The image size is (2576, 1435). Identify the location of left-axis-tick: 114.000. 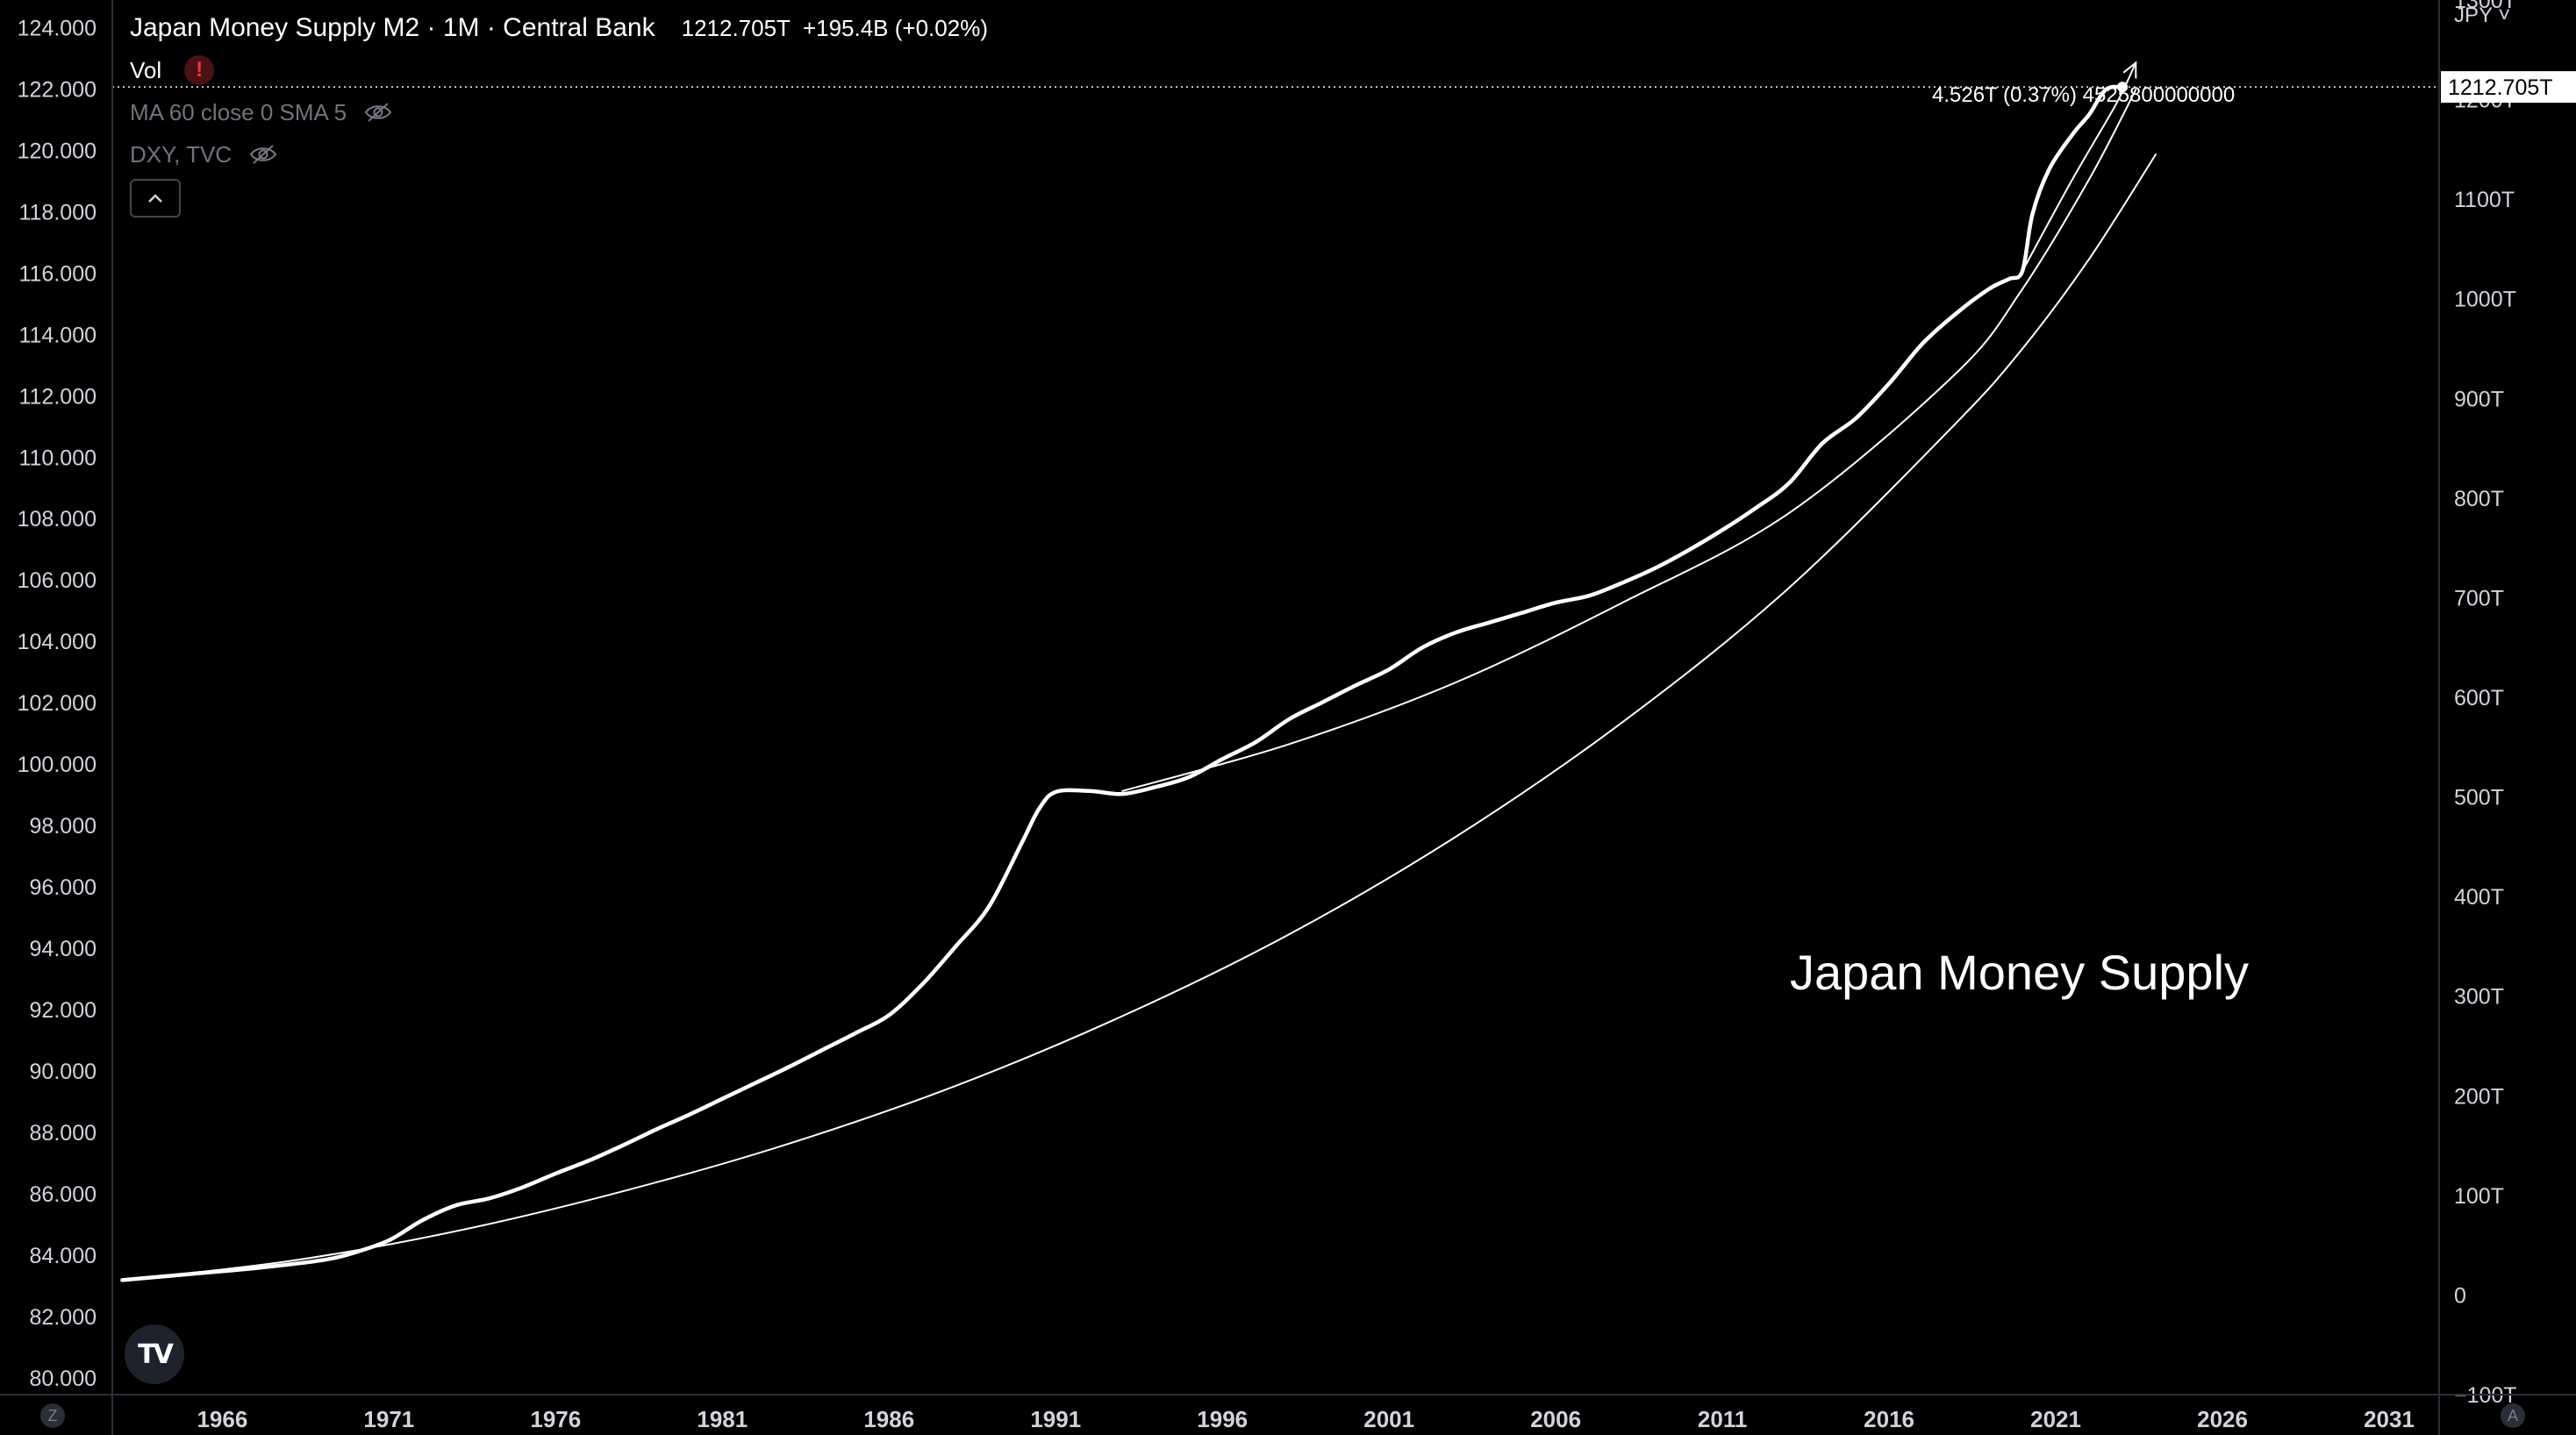
(57, 335).